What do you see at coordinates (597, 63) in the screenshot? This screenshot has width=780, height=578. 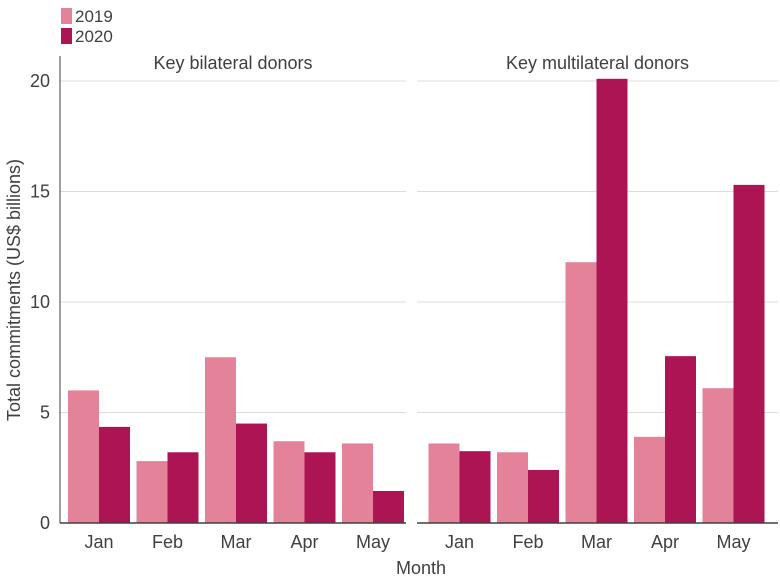 I see `panel-title: Key multilateral donors` at bounding box center [597, 63].